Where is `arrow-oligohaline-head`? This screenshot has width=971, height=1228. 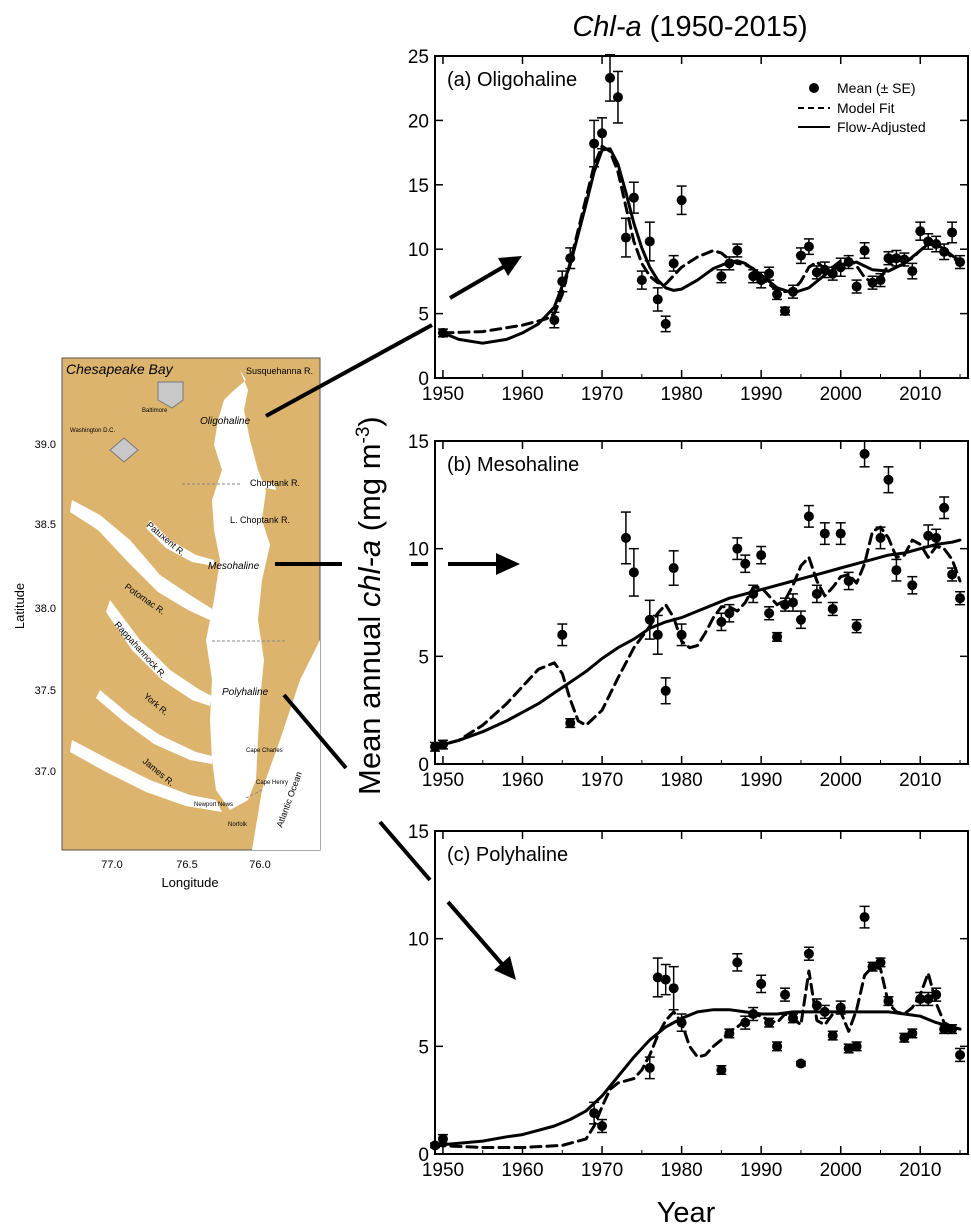
arrow-oligohaline-head is located at coordinates (510, 266).